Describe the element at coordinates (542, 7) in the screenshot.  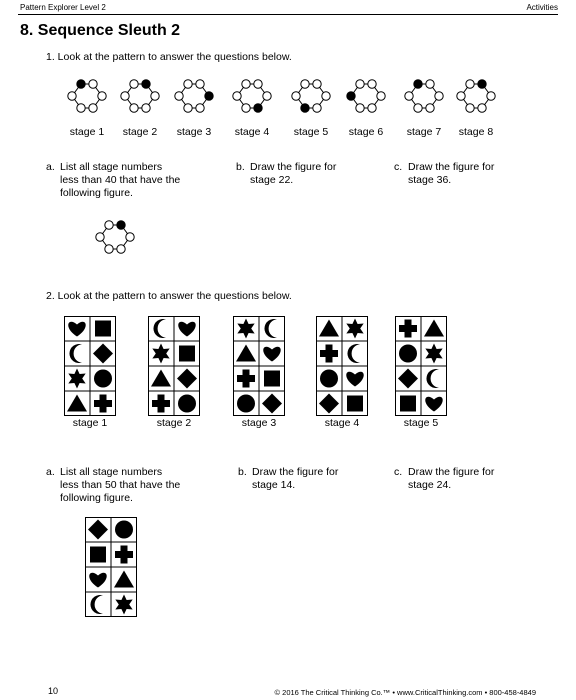
I see `header-right: Activities` at that location.